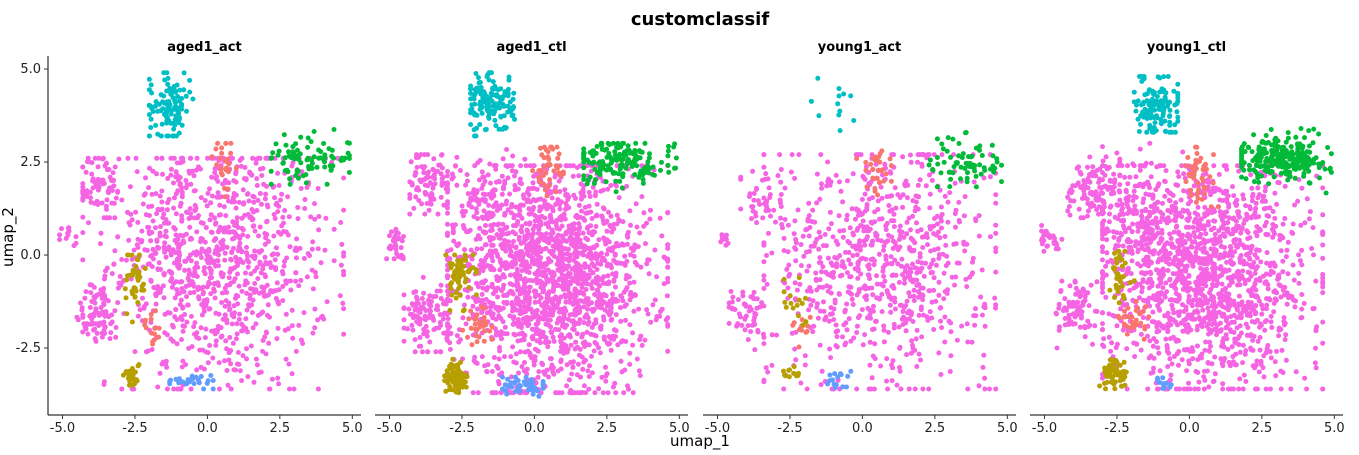  I want to click on facet-label: aged1_act, so click(204, 47).